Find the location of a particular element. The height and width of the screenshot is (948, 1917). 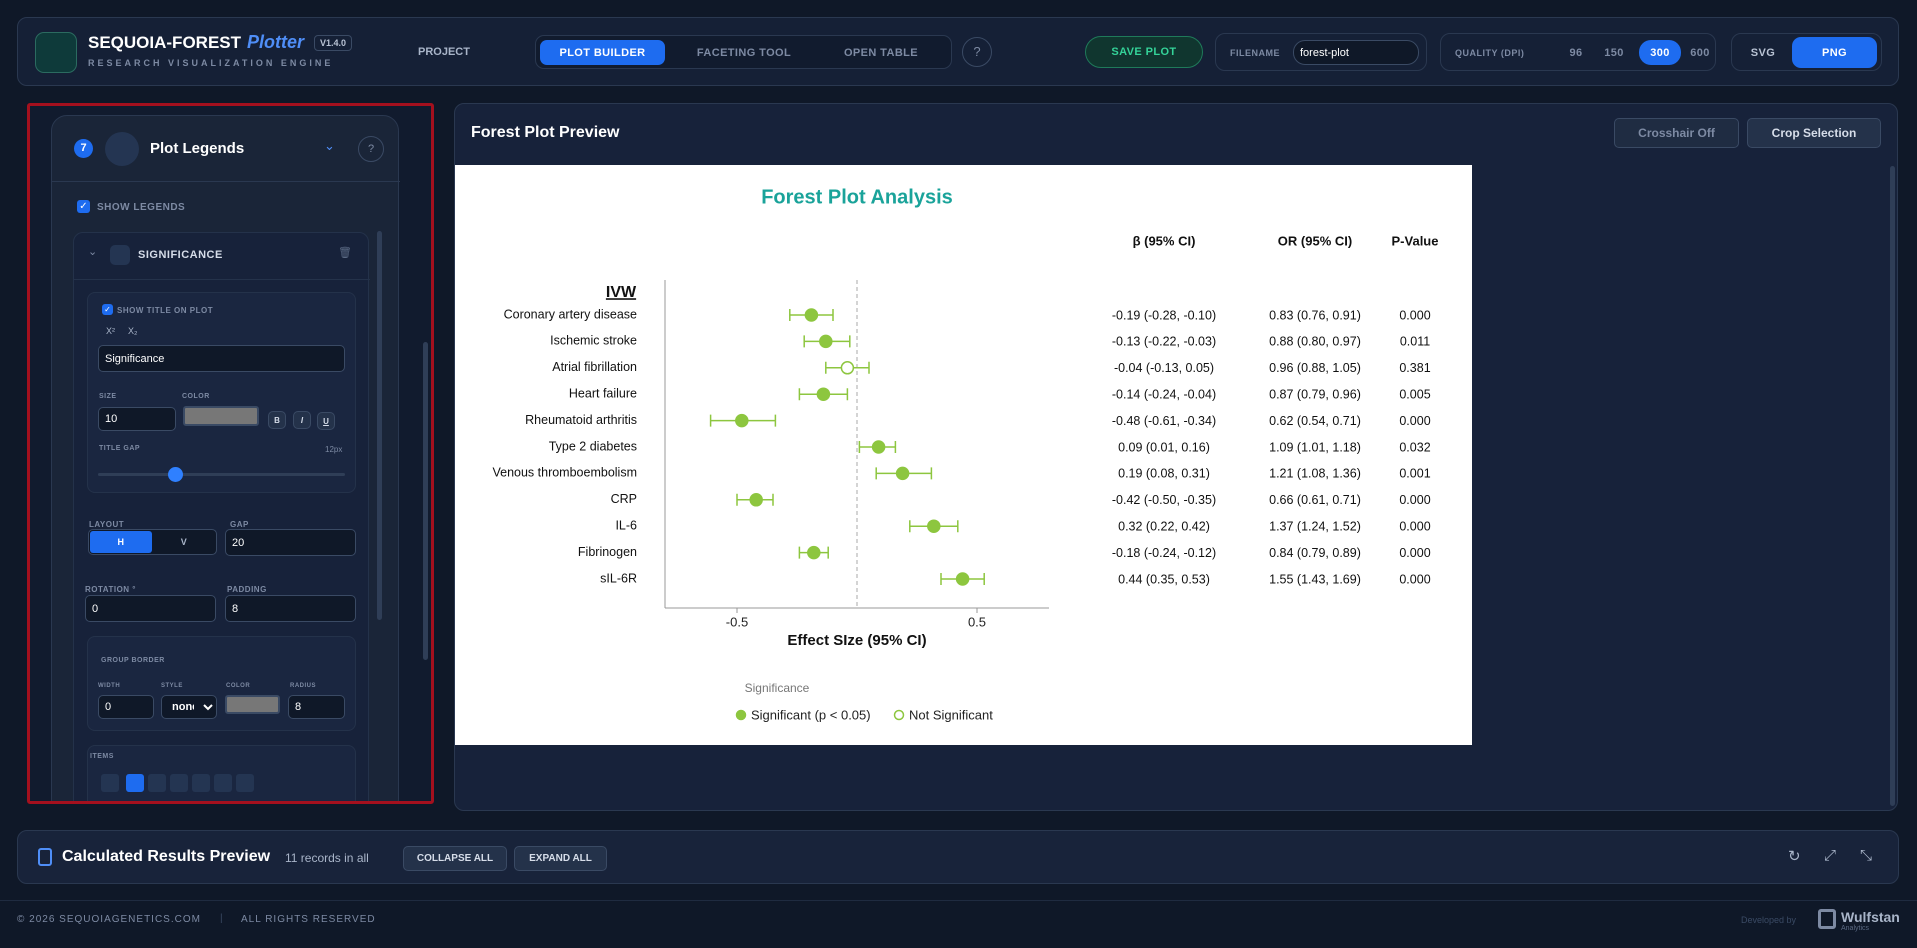

rights: ALL RIGHTS RESERVED is located at coordinates (308, 919).